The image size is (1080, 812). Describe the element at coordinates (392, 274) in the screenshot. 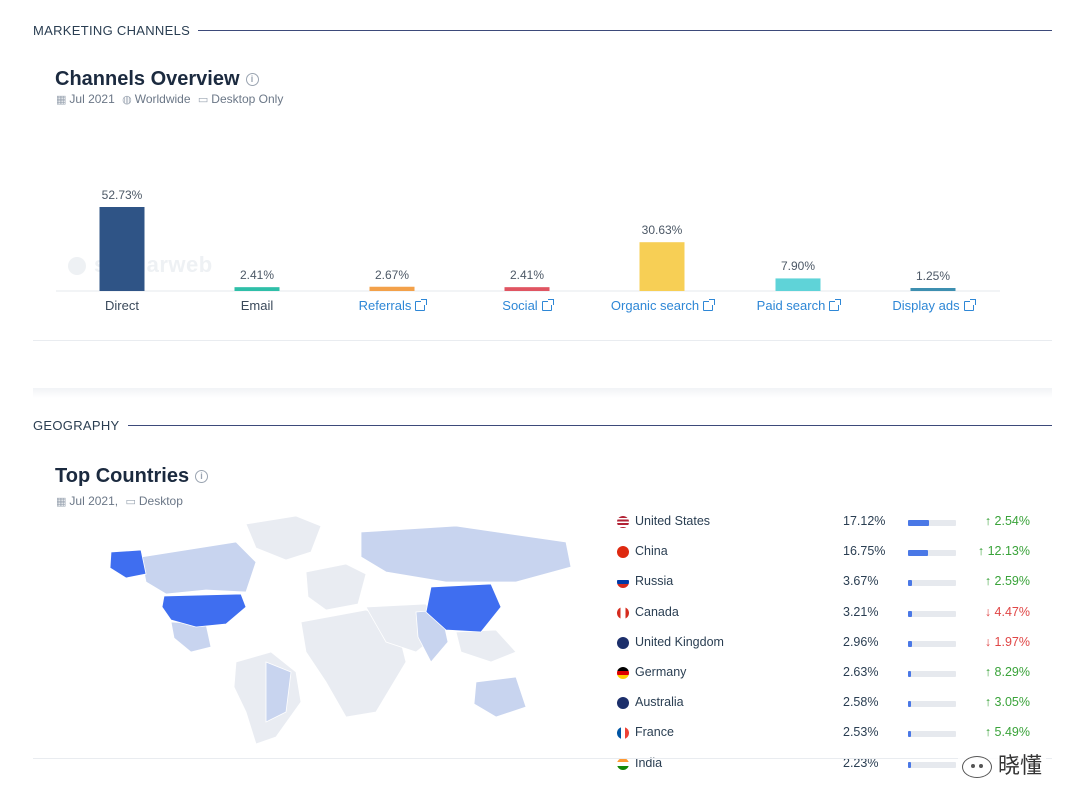

I see `bar-value-label: 2.67%` at that location.